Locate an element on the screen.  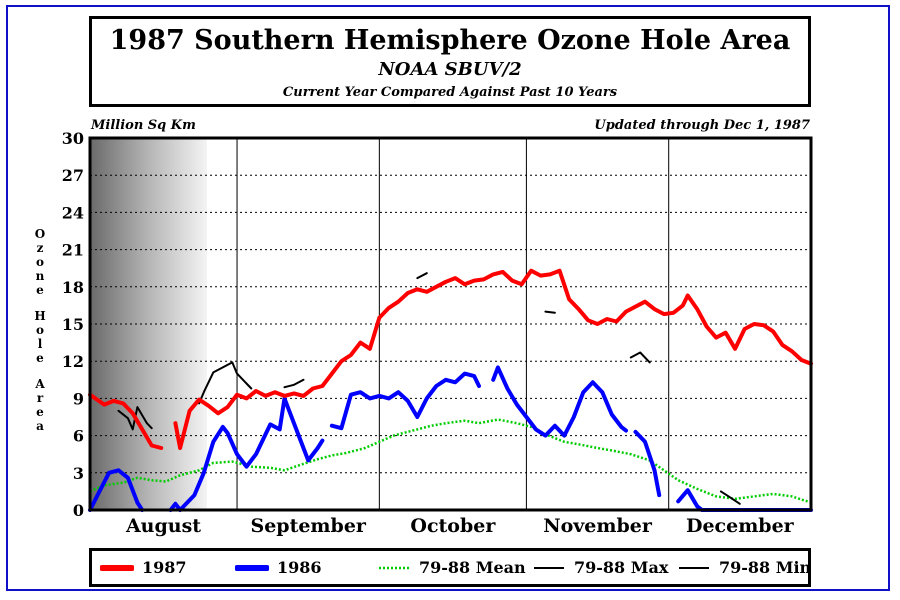
legend-swatch-min is located at coordinates (694, 567).